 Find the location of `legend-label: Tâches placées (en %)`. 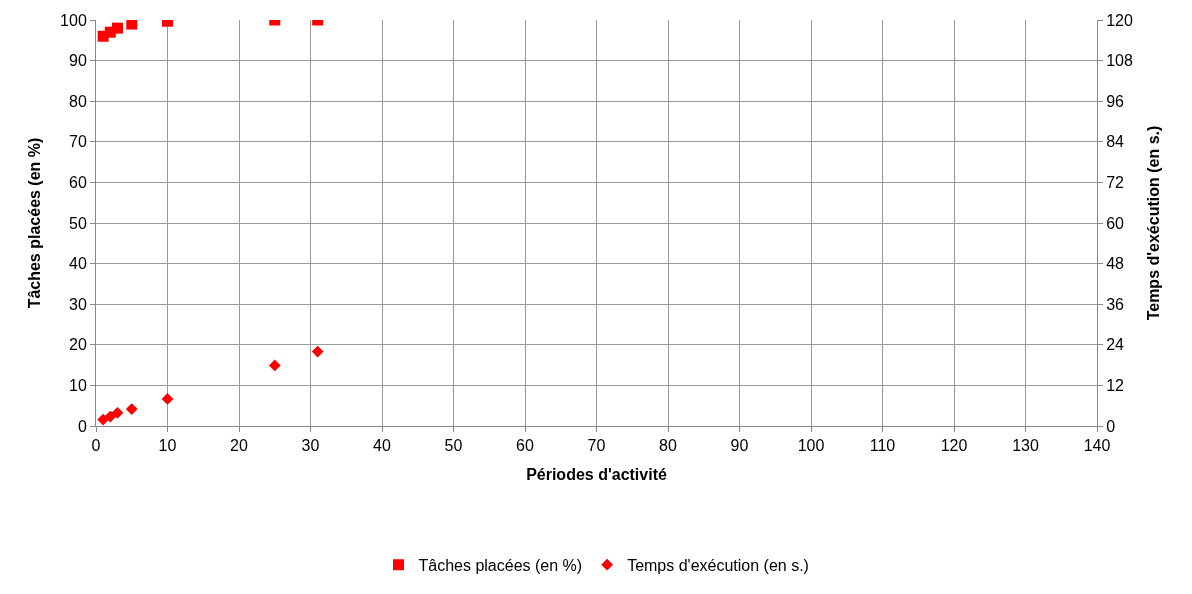

legend-label: Tâches placées (en %) is located at coordinates (500, 565).